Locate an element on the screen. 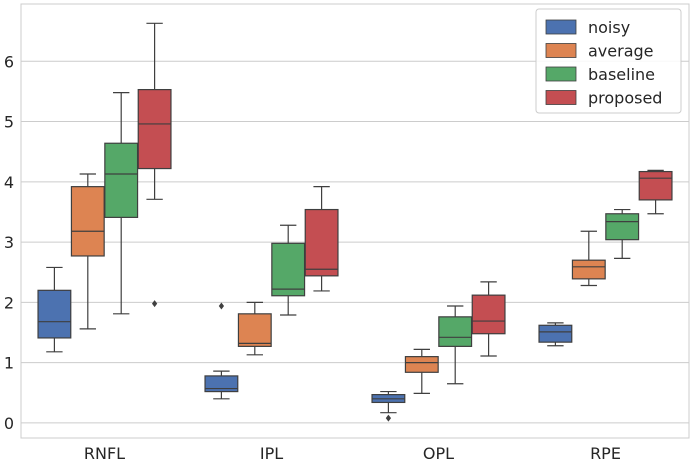 The height and width of the screenshot is (464, 694). box-baseline-rnfl-iqr is located at coordinates (121, 180).